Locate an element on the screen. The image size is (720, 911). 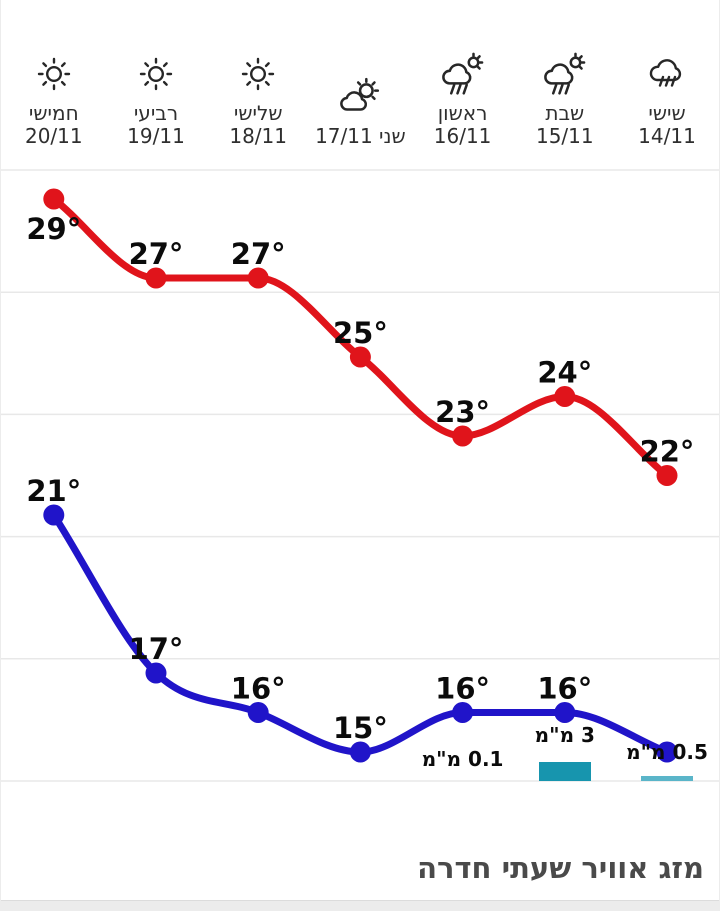
day-name-date: שני 17/11 is located at coordinates (360, 136).